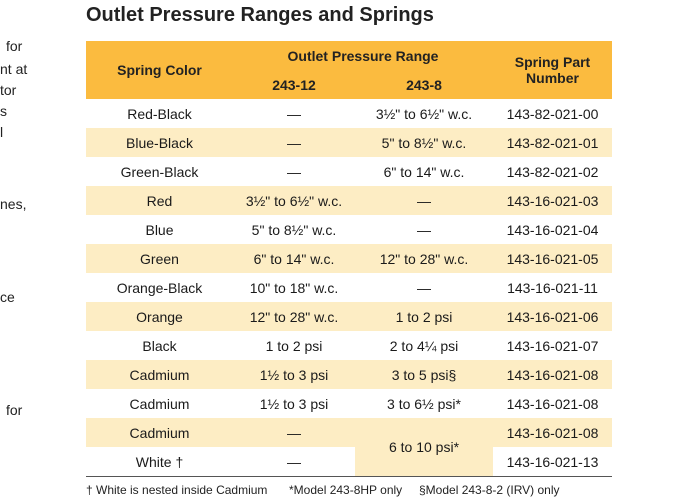 This screenshot has height=500, width=700. Describe the element at coordinates (159, 113) in the screenshot. I see `cell-spring-color: Red-Black` at that location.